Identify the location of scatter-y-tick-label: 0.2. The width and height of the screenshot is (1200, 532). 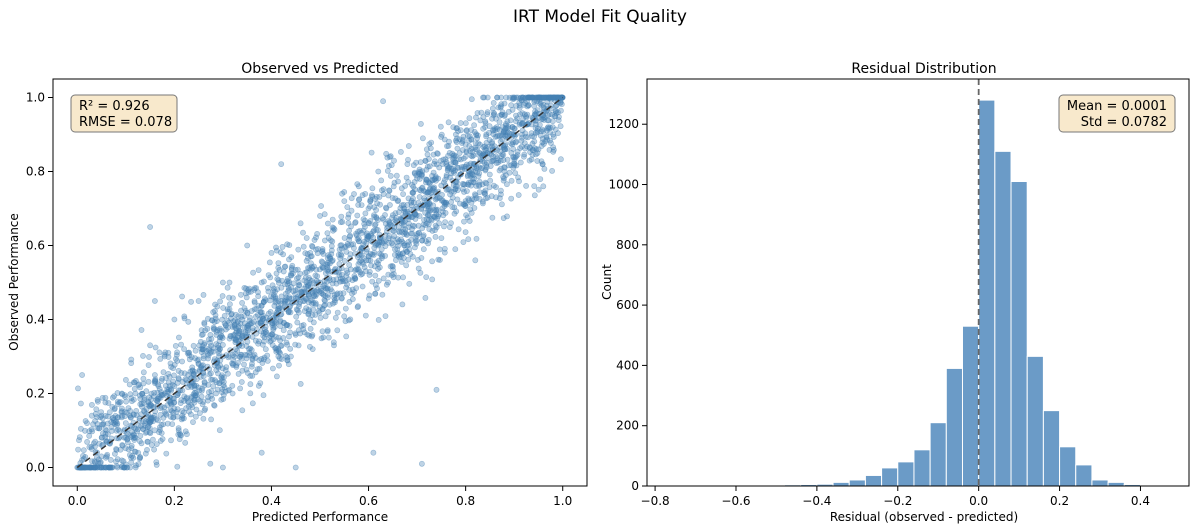
(35, 394).